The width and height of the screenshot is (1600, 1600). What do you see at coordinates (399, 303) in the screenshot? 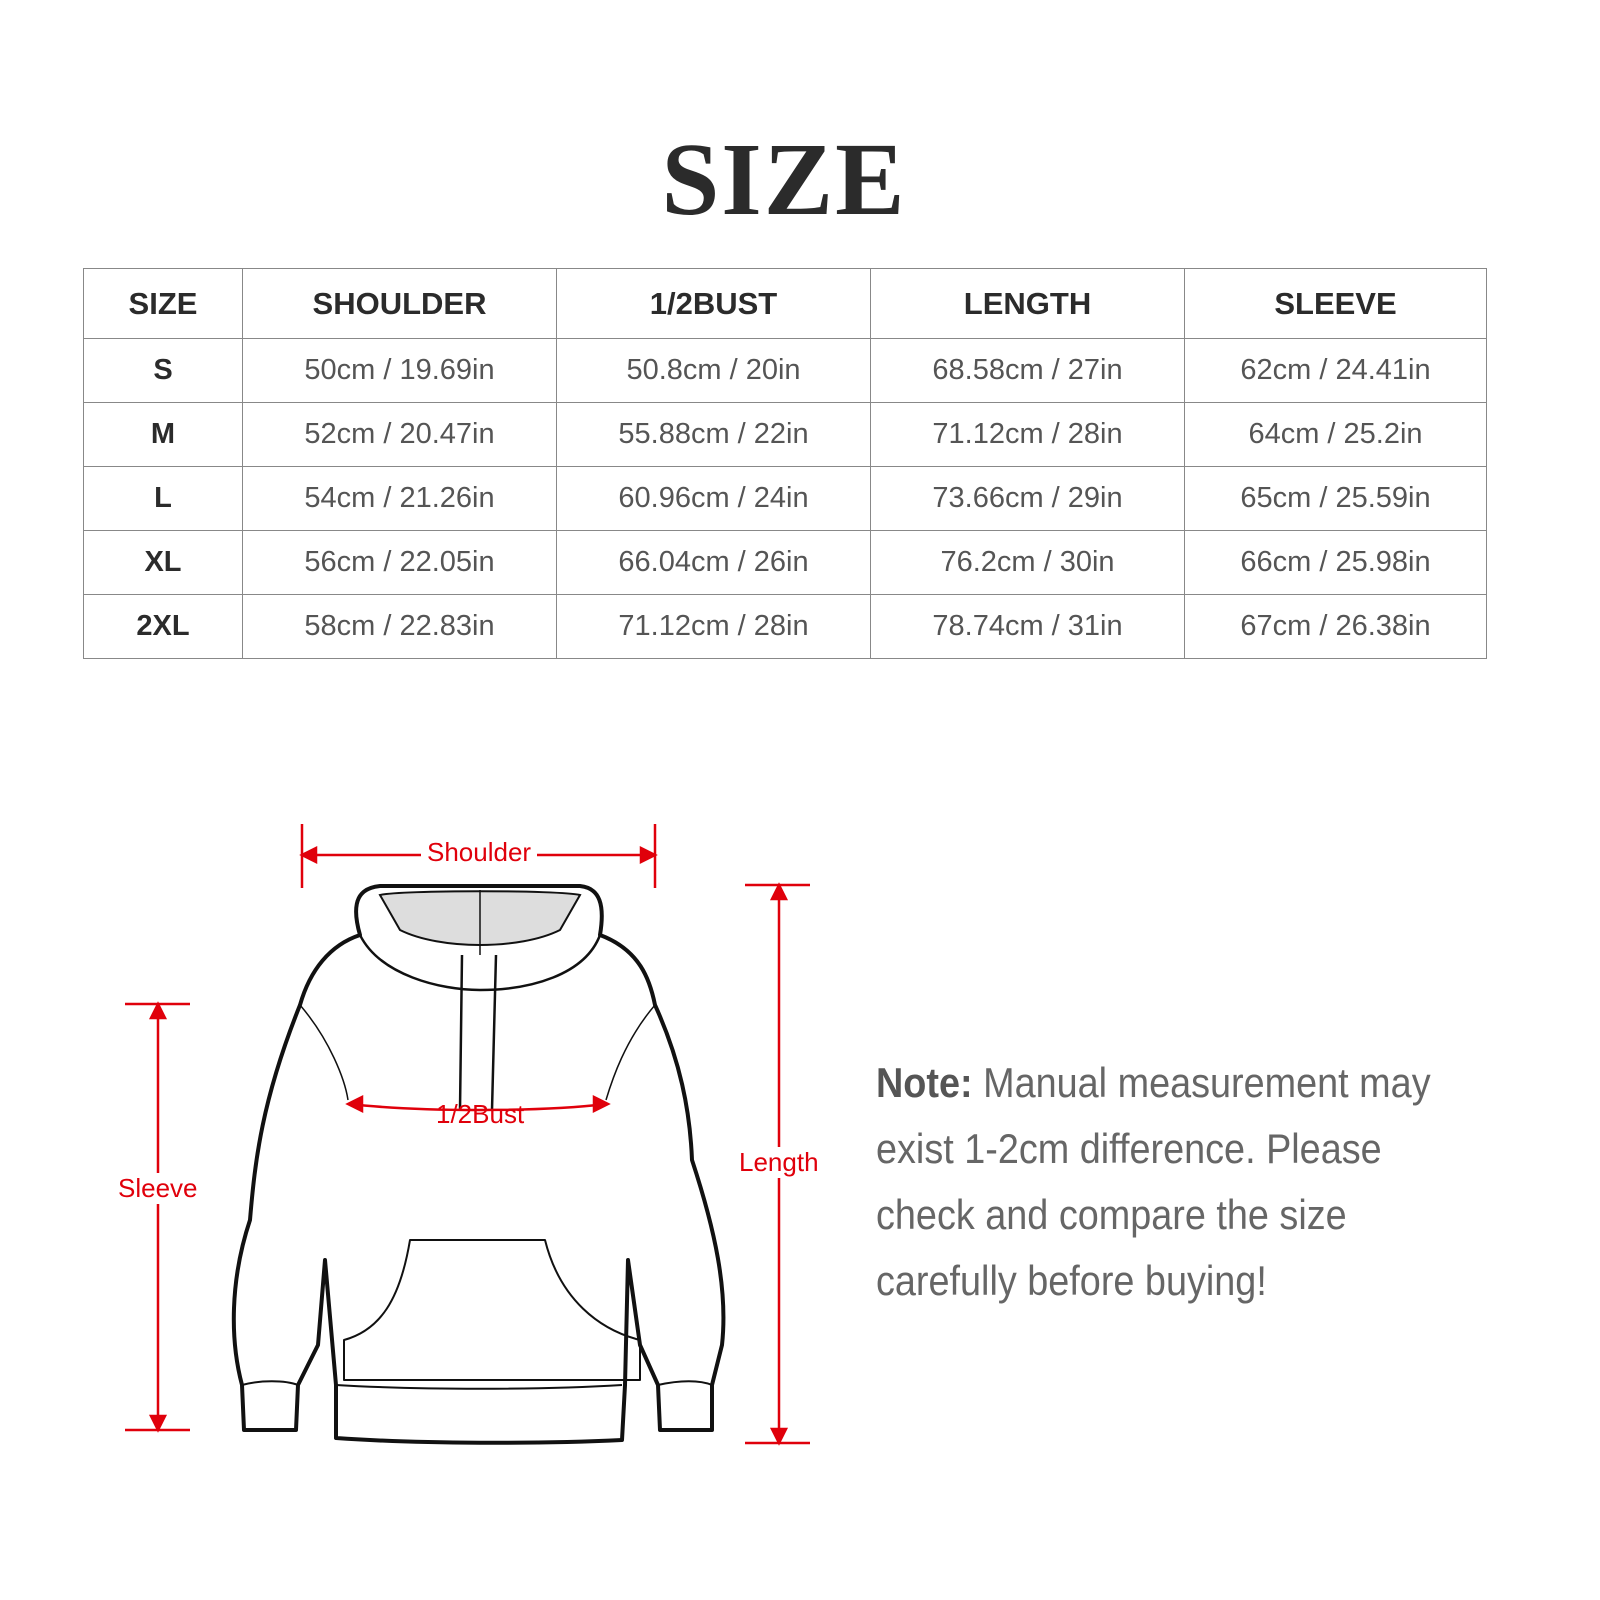
I see `header-shoulder: SHOULDER` at bounding box center [399, 303].